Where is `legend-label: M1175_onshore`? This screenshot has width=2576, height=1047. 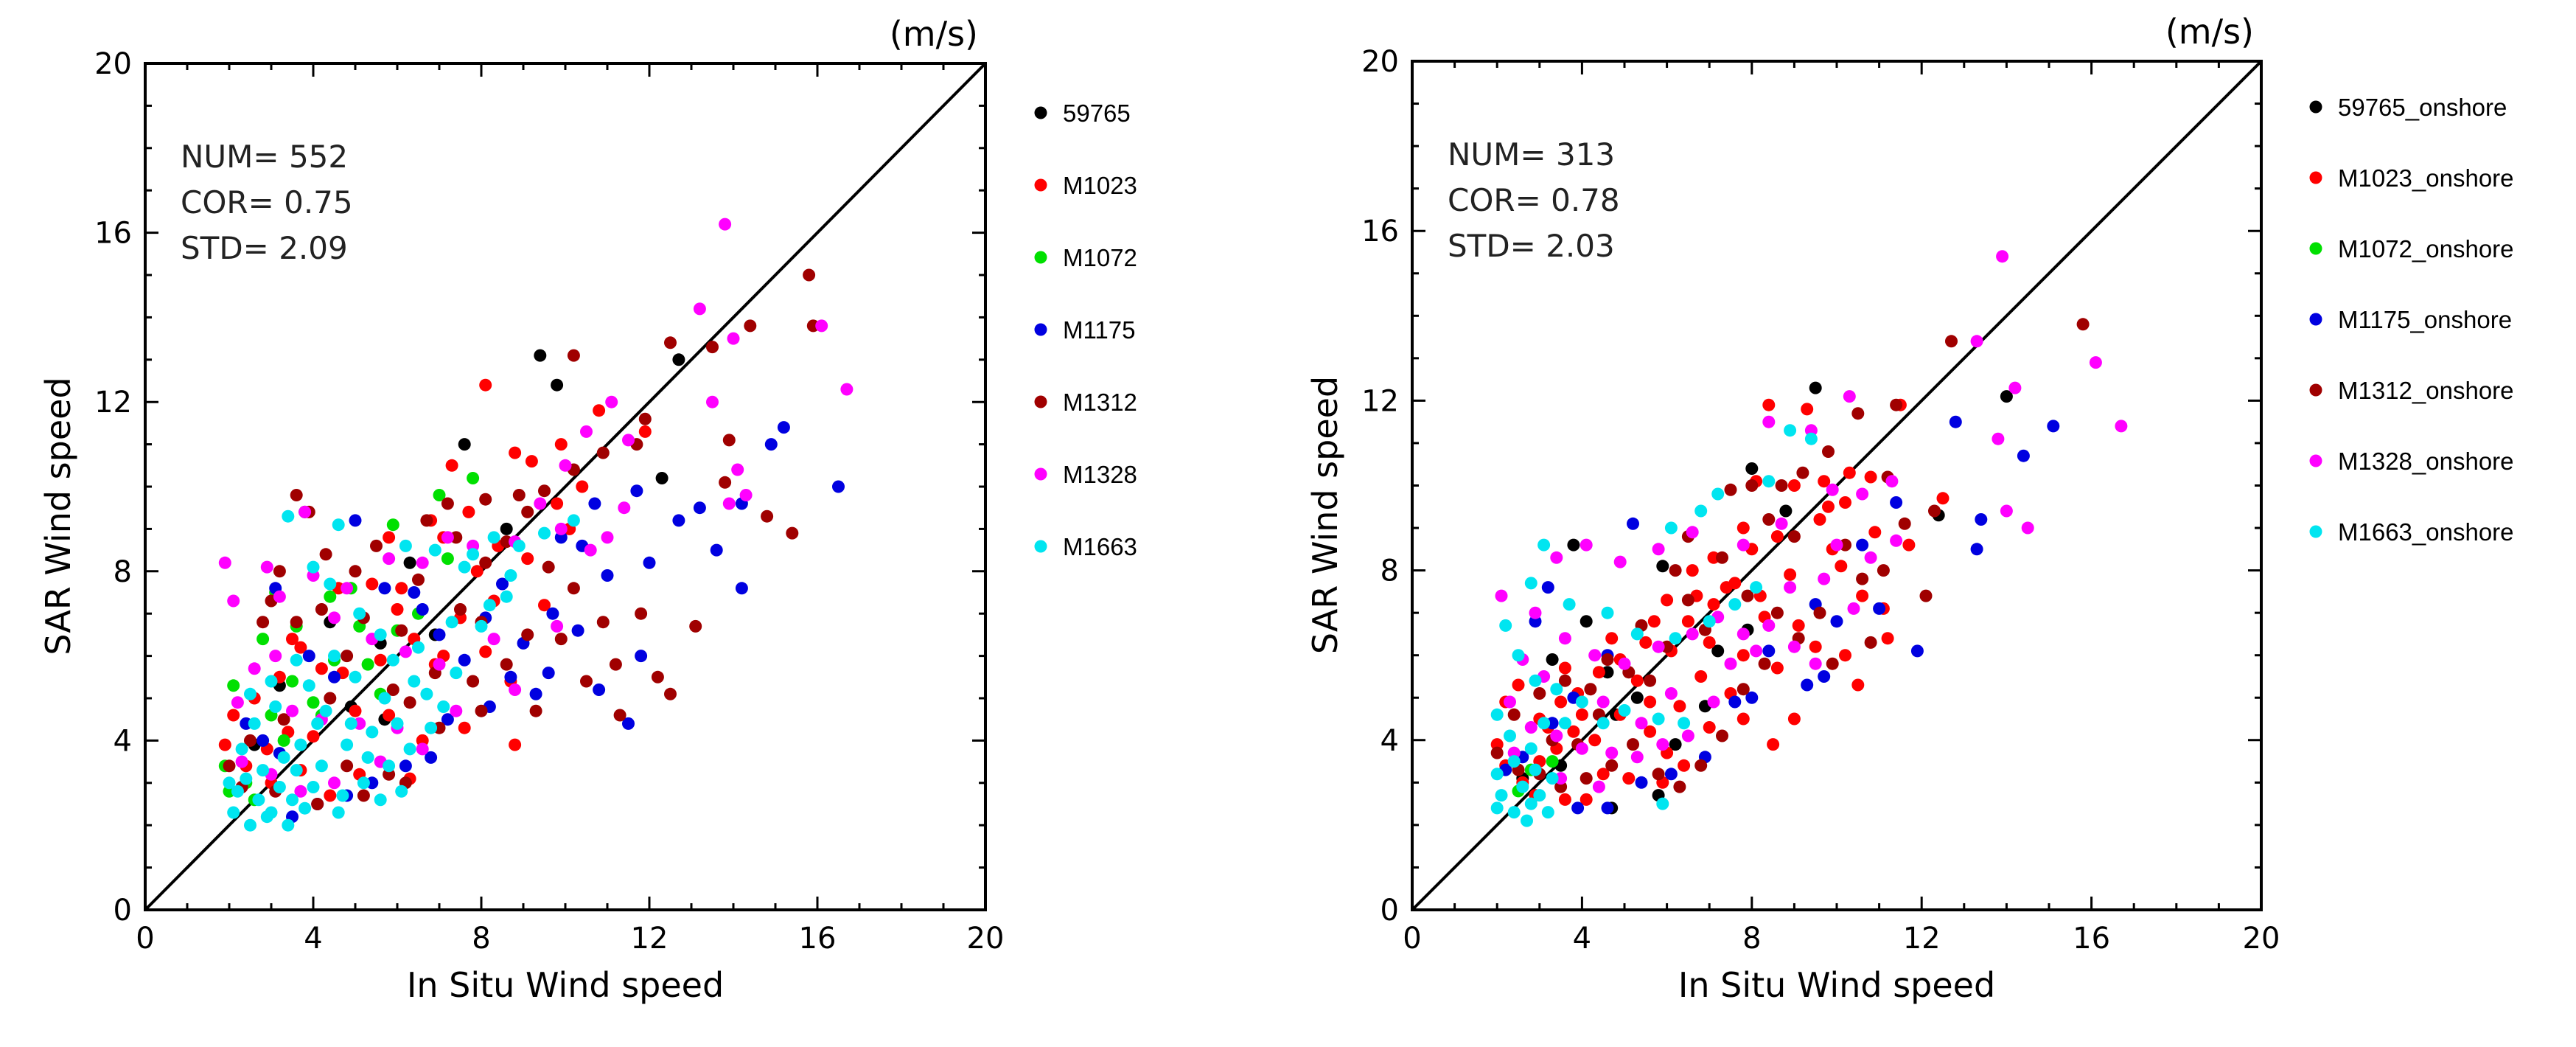 legend-label: M1175_onshore is located at coordinates (2425, 319).